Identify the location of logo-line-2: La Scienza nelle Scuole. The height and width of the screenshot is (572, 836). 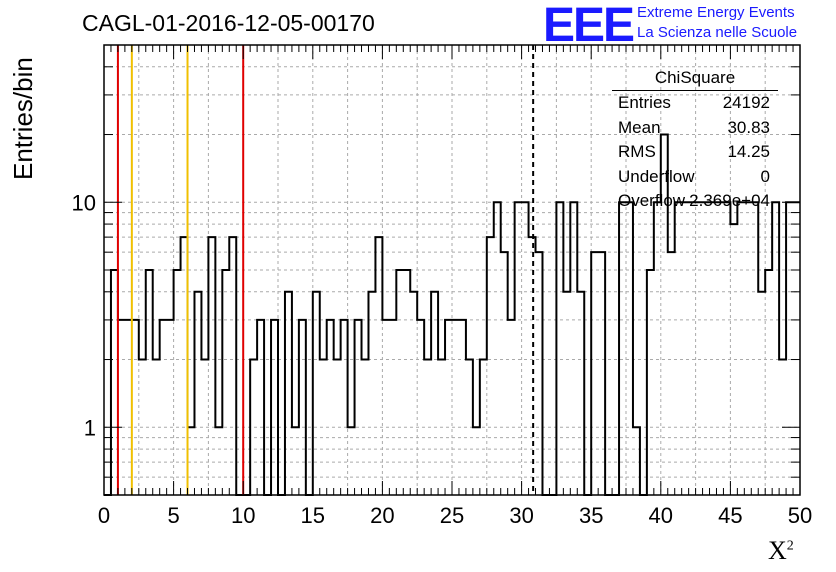
(717, 32).